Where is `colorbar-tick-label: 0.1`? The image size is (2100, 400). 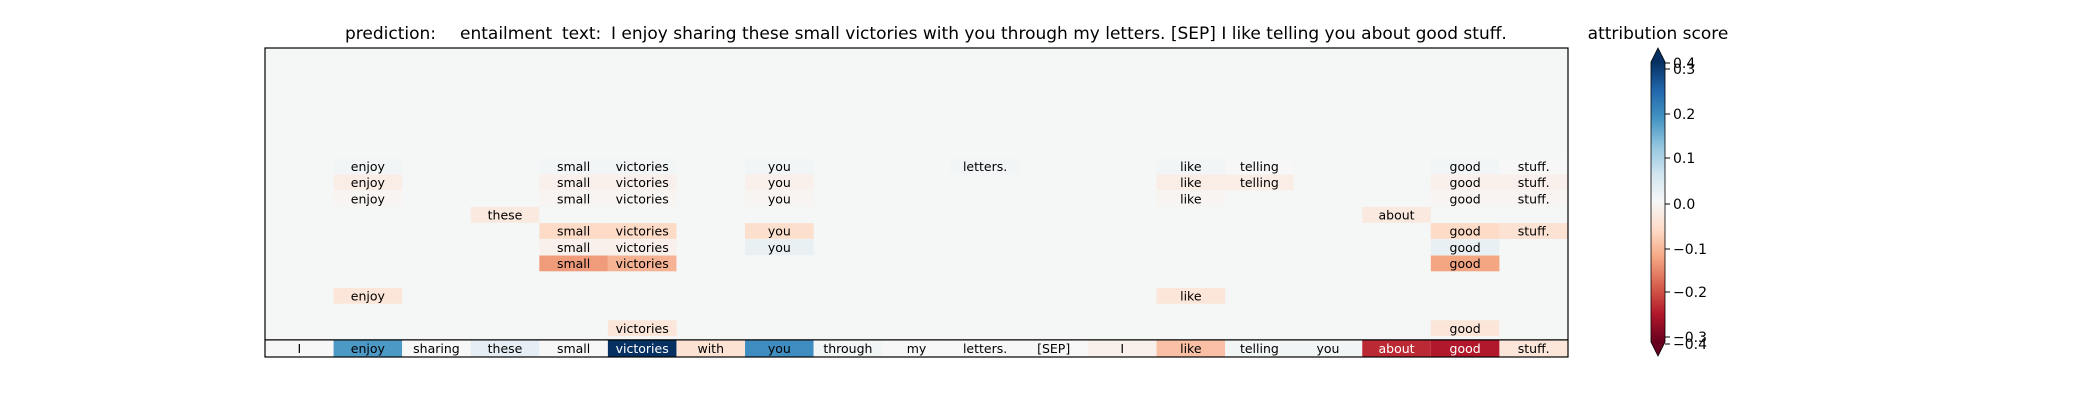 colorbar-tick-label: 0.1 is located at coordinates (1684, 159).